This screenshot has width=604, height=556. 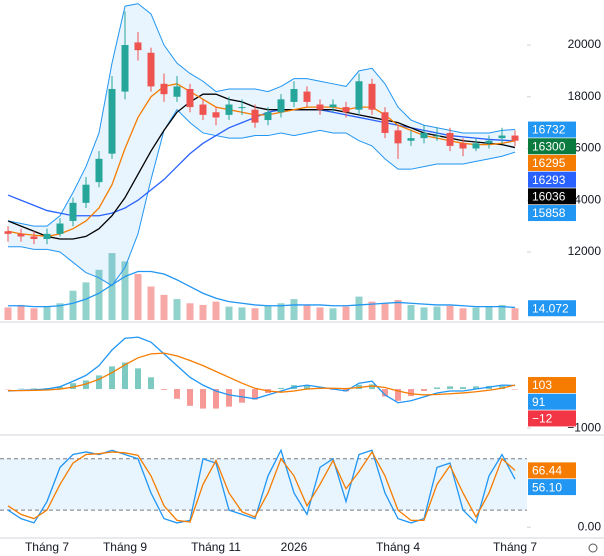 I want to click on x-tick-label: 2026, so click(x=294, y=547).